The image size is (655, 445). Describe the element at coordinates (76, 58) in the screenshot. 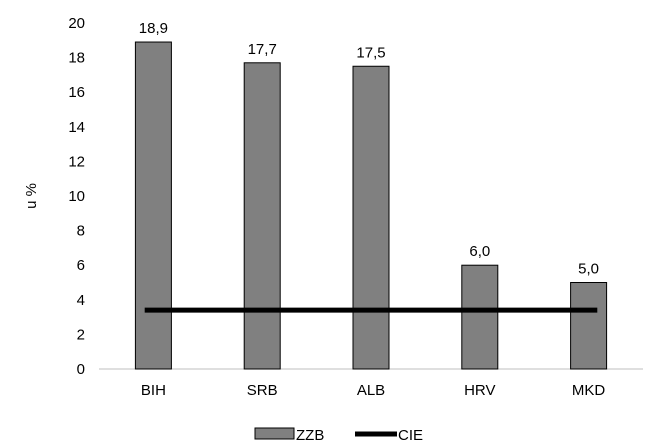

I see `y-tick-label: 18` at that location.